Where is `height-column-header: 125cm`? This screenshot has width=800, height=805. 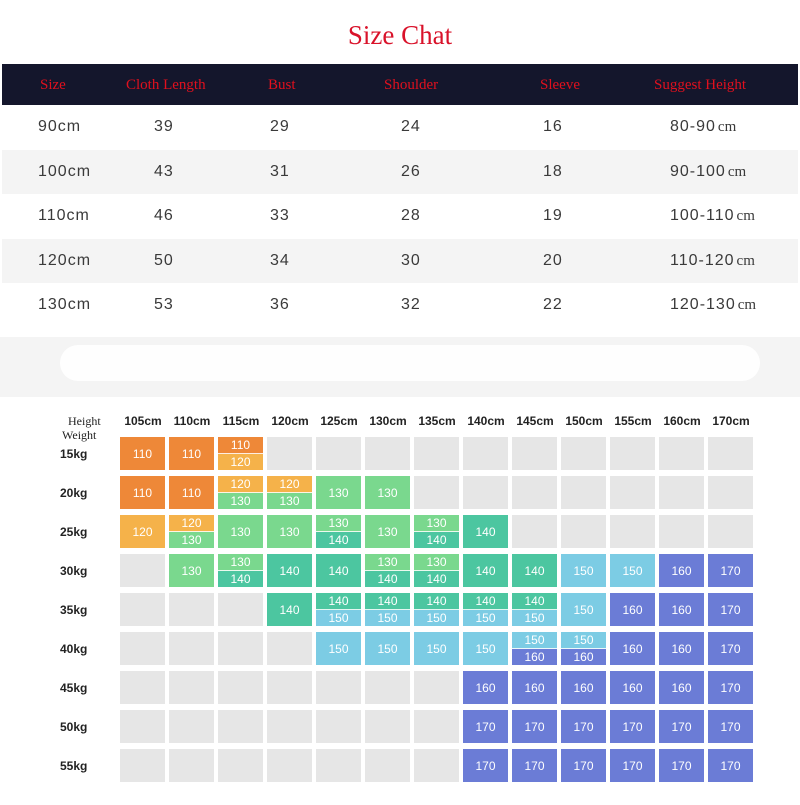 height-column-header: 125cm is located at coordinates (339, 421).